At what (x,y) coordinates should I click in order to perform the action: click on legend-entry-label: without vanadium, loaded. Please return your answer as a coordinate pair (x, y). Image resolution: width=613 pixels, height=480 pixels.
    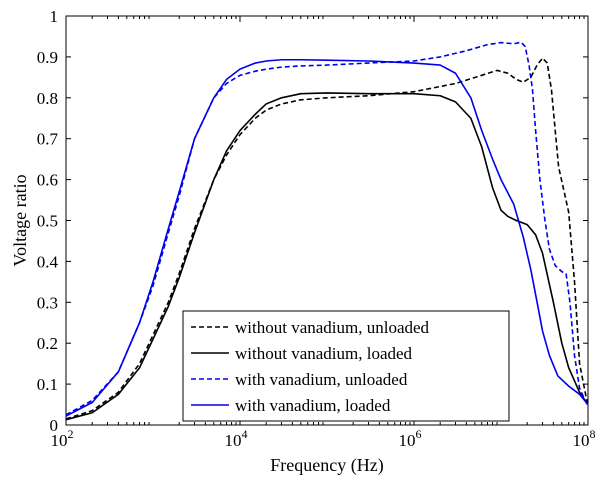
    Looking at the image, I should click on (324, 353).